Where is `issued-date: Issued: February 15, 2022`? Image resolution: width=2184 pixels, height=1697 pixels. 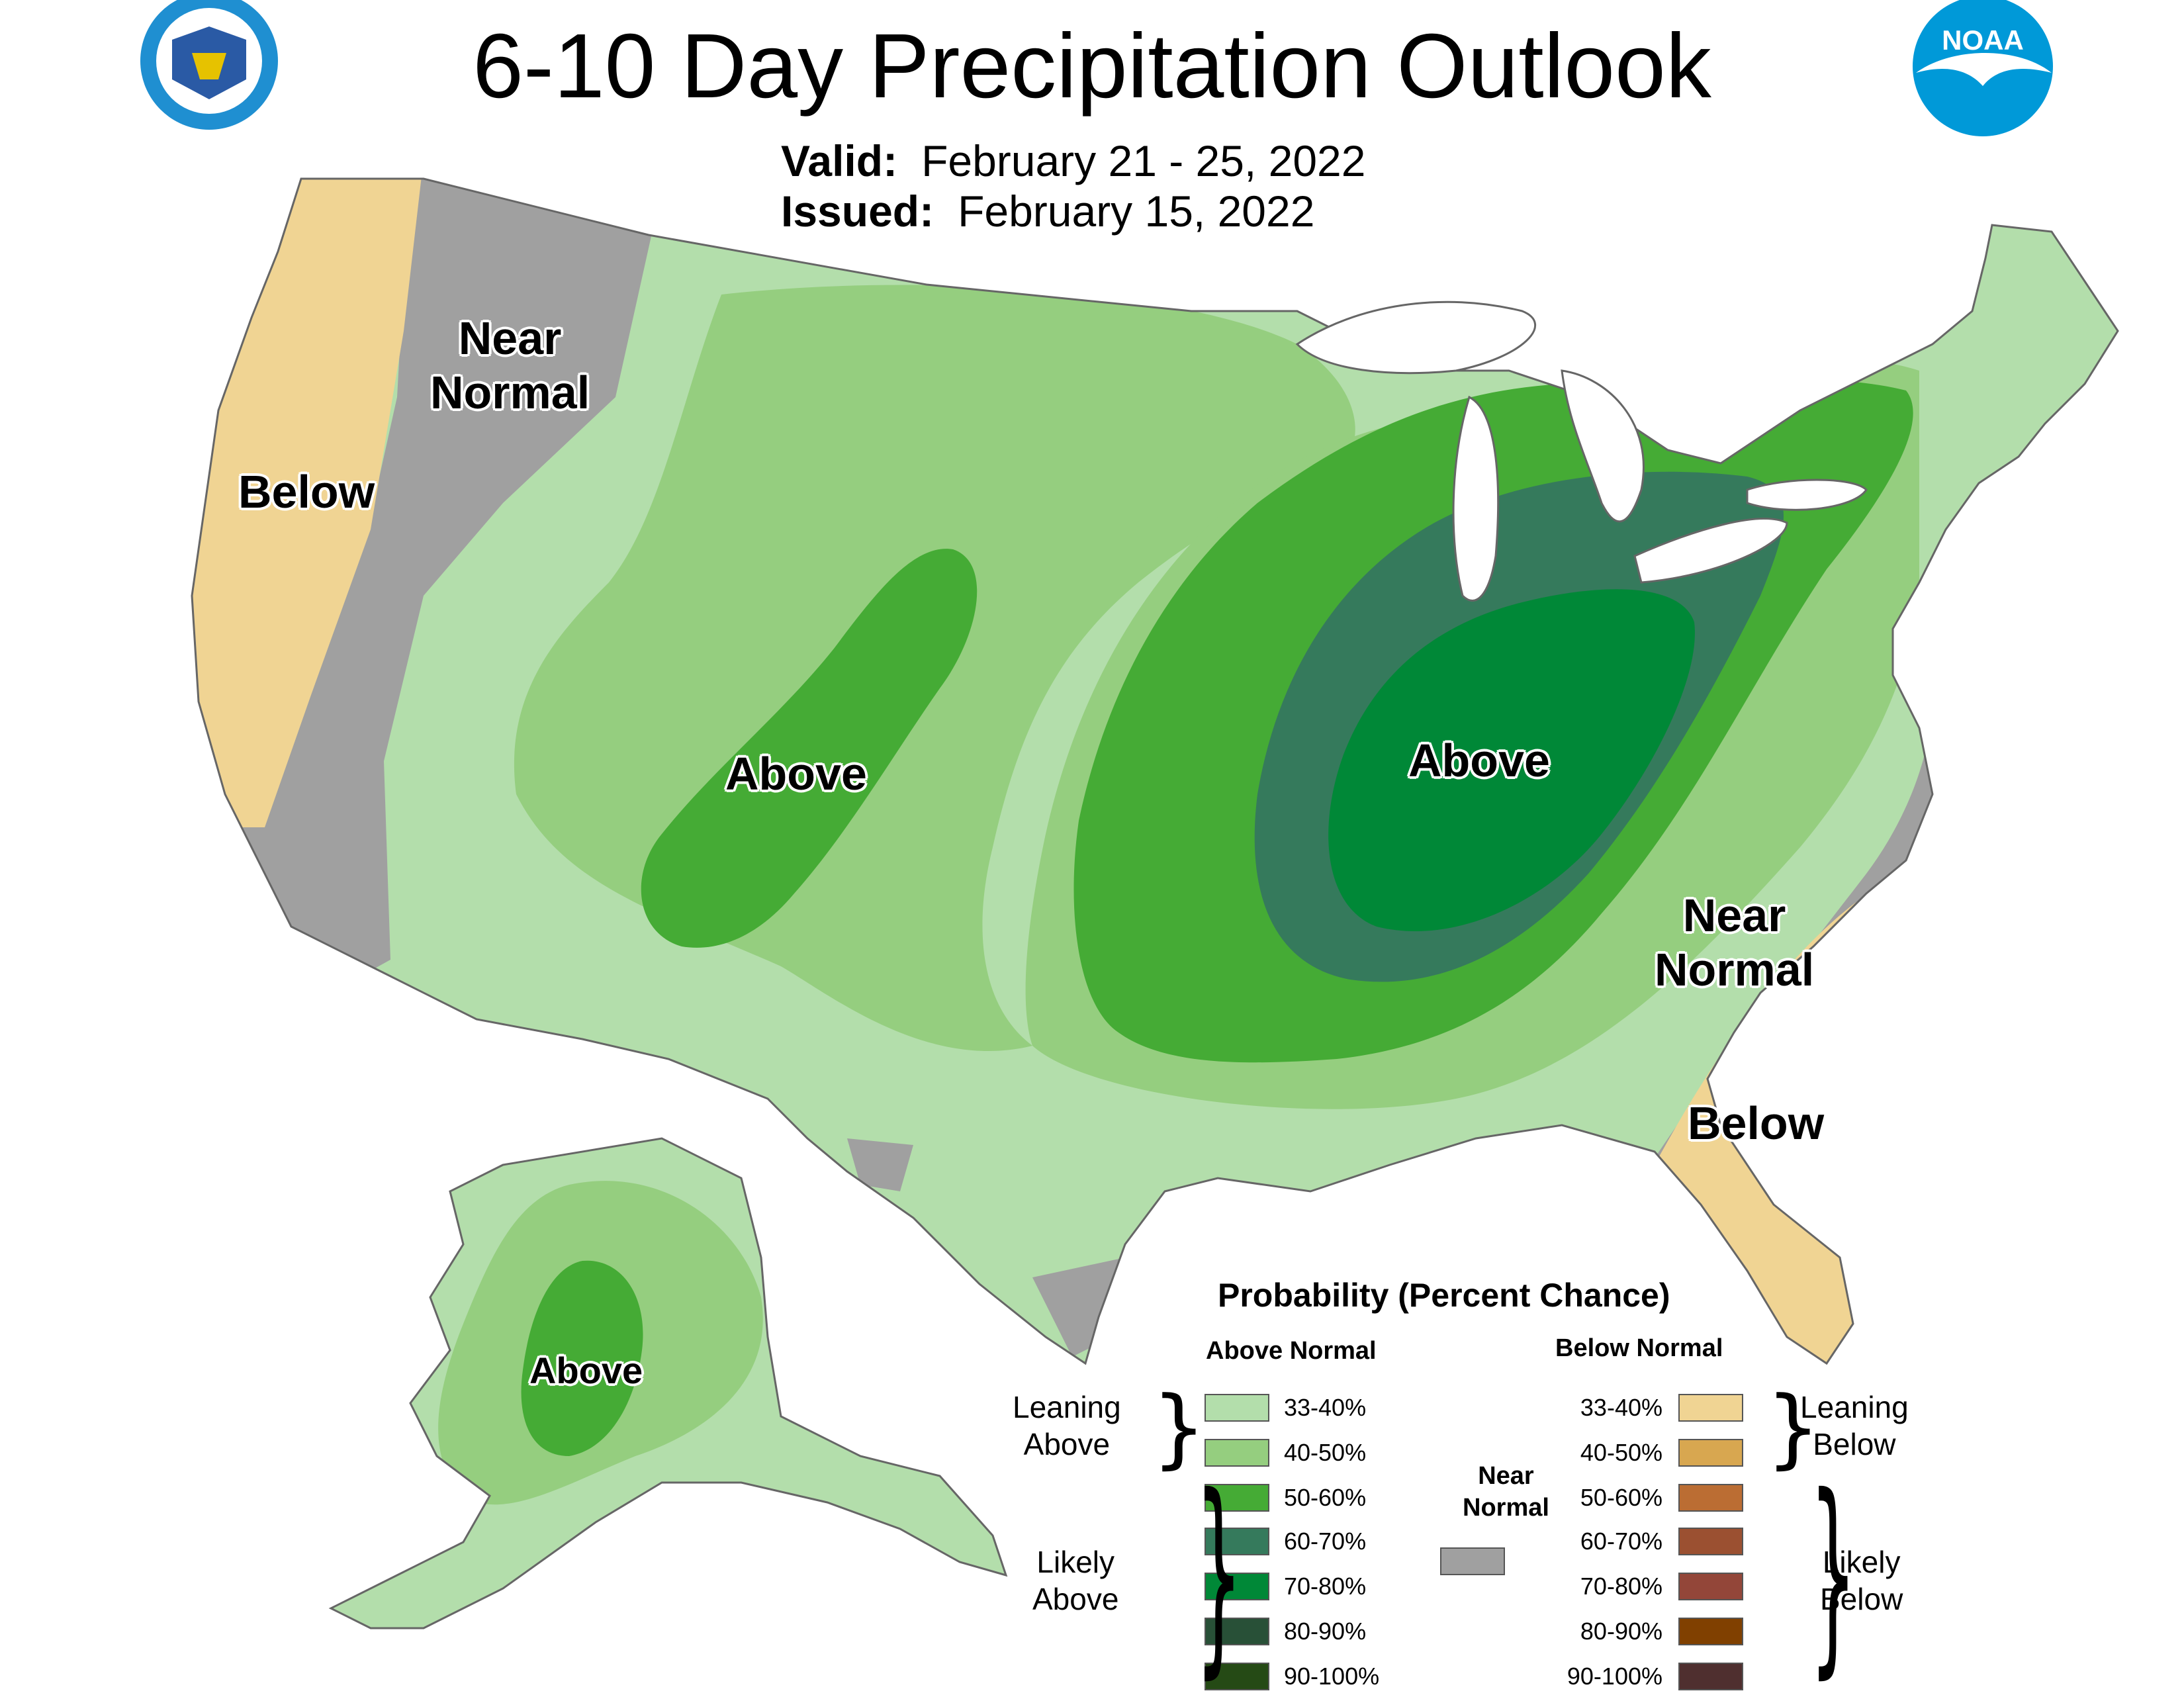
issued-date: Issued: February 15, 2022 is located at coordinates (1047, 211).